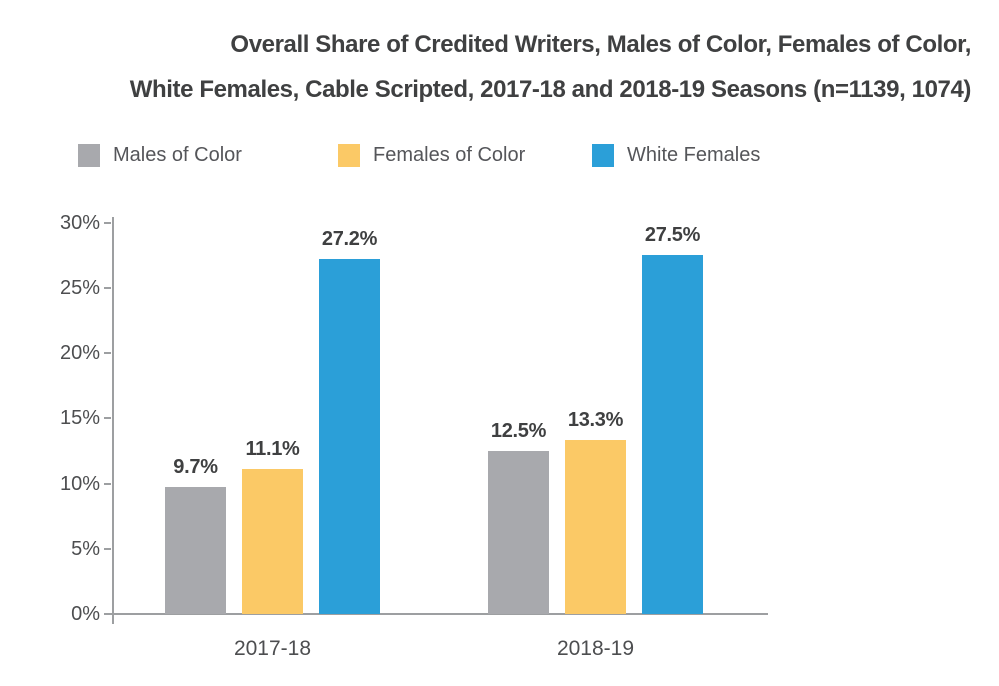  I want to click on y-axis-tick-label: 30%, so click(79, 223).